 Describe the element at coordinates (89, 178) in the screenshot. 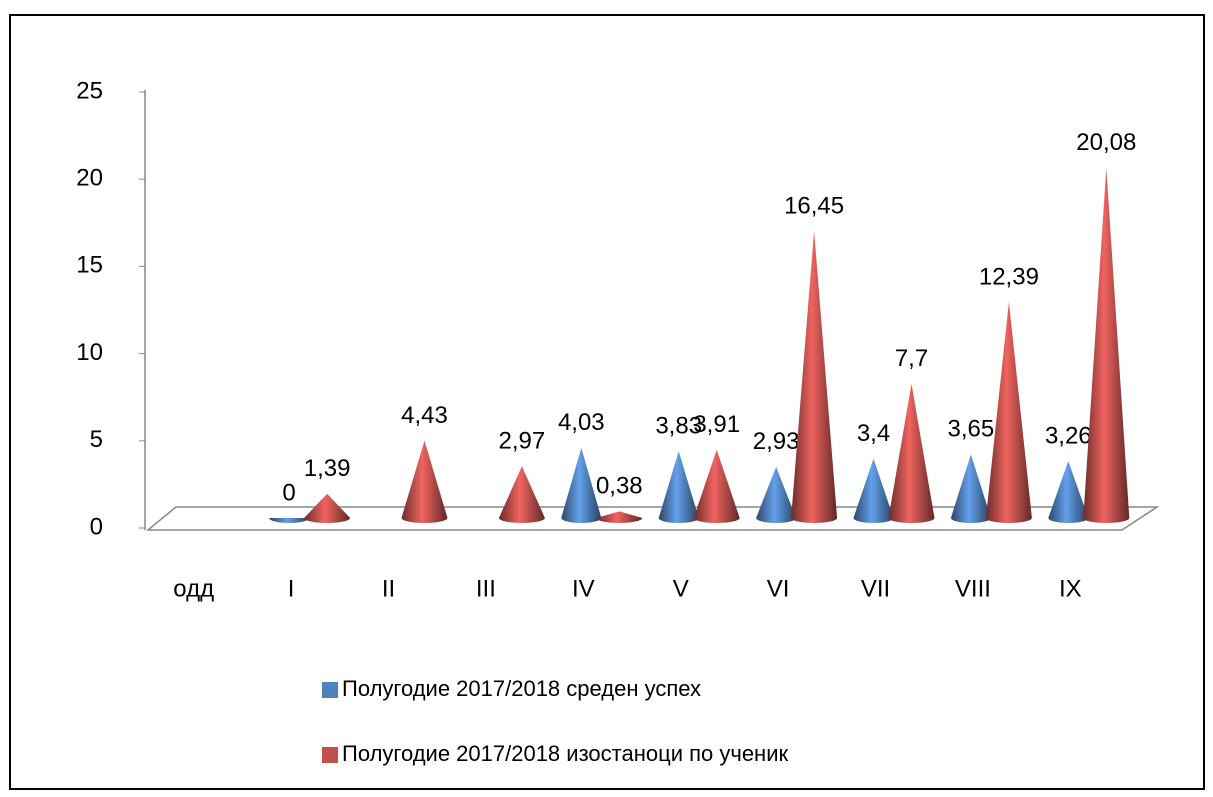

I see `y-tick-label: 20` at that location.